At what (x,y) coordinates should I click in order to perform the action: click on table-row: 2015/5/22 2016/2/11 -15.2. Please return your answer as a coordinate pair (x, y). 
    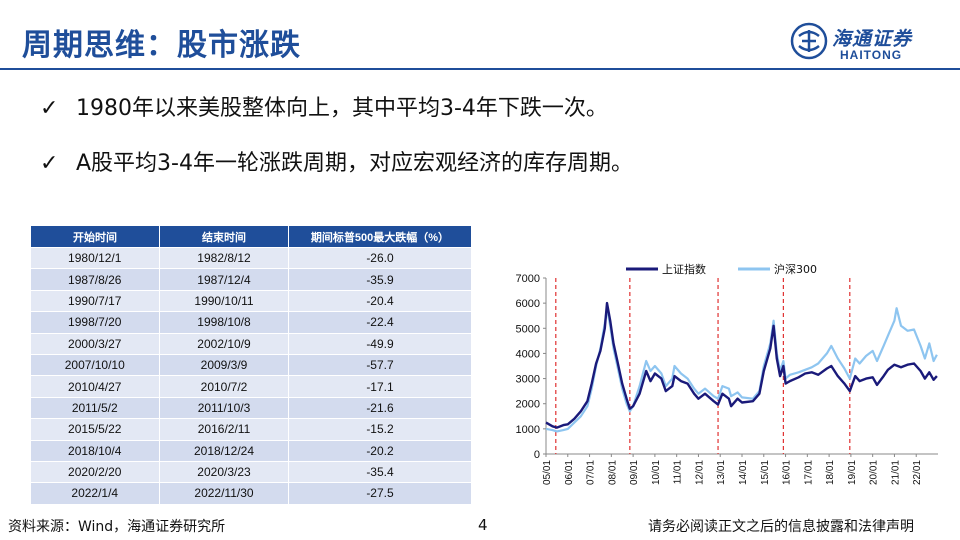
    Looking at the image, I should click on (251, 429).